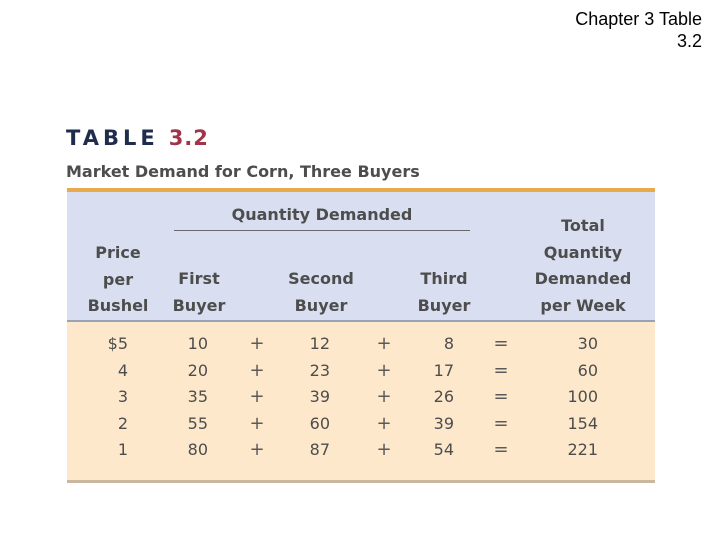 The image size is (720, 540). What do you see at coordinates (582, 449) in the screenshot?
I see `cell-total: 221` at bounding box center [582, 449].